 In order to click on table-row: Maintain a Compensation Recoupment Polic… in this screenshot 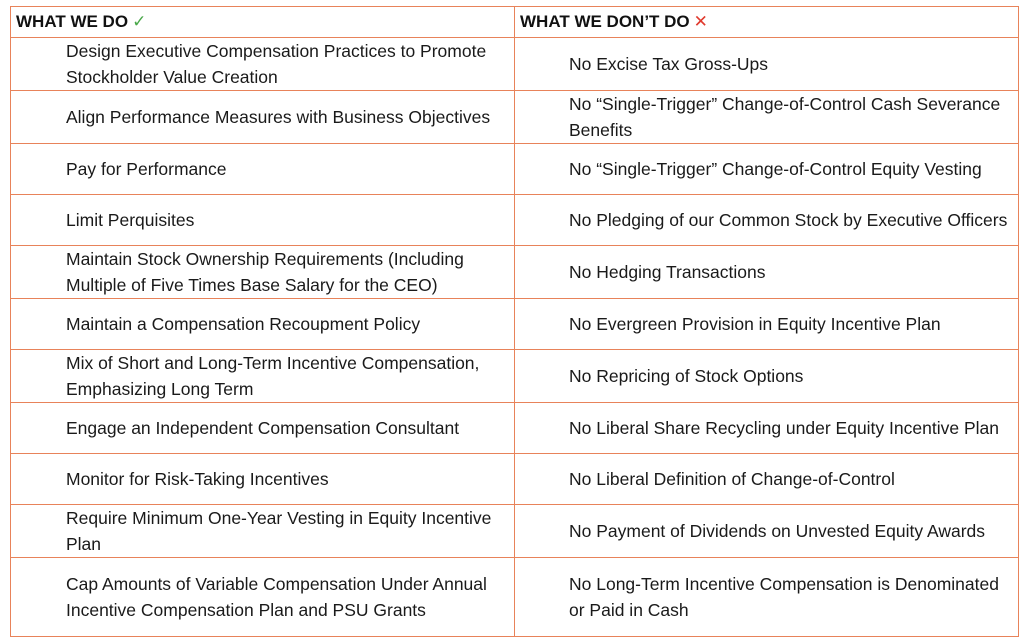, I will do `click(514, 324)`.